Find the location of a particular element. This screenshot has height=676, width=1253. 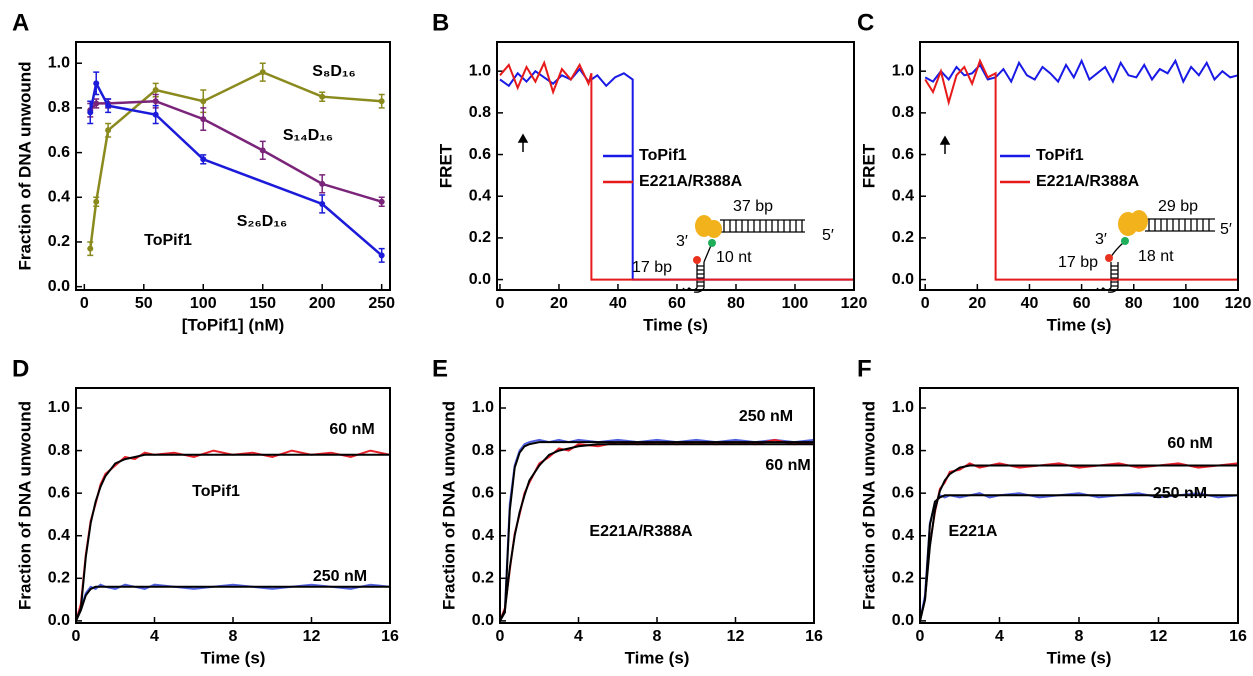

series-label: S₈D₁₆ is located at coordinates (334, 71).